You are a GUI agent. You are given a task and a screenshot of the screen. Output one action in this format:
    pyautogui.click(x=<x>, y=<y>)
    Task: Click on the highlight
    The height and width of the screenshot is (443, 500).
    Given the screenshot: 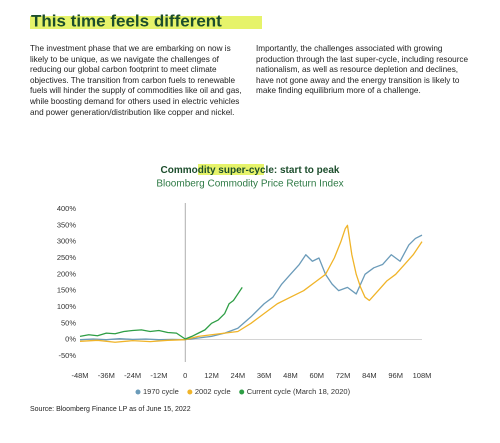 What is the action you would take?
    pyautogui.click(x=231, y=169)
    